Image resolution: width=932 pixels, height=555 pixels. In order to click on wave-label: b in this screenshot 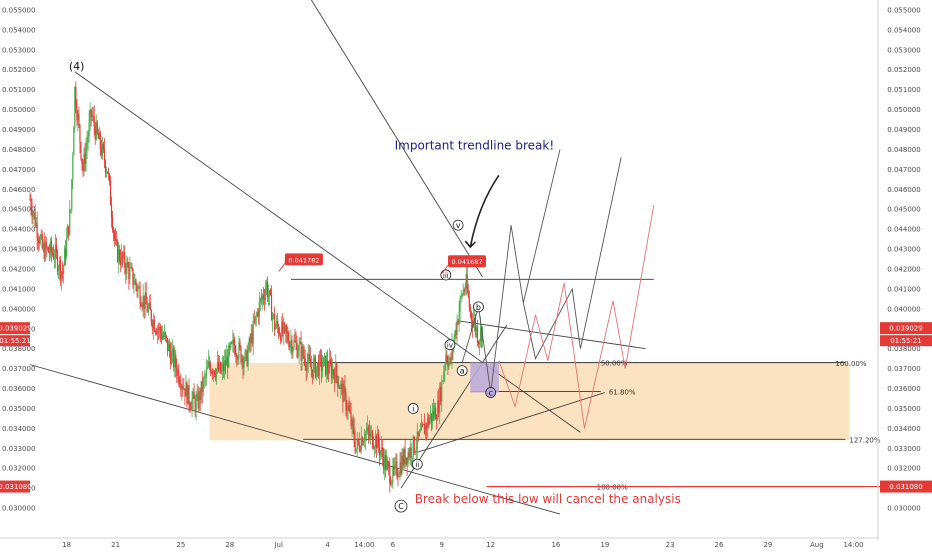, I will do `click(478, 307)`.